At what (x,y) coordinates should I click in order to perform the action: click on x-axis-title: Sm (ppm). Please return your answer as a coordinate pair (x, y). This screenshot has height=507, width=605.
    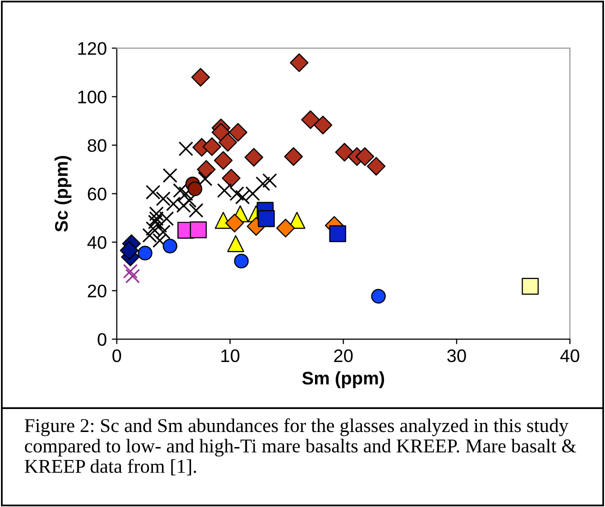
    Looking at the image, I should click on (343, 379).